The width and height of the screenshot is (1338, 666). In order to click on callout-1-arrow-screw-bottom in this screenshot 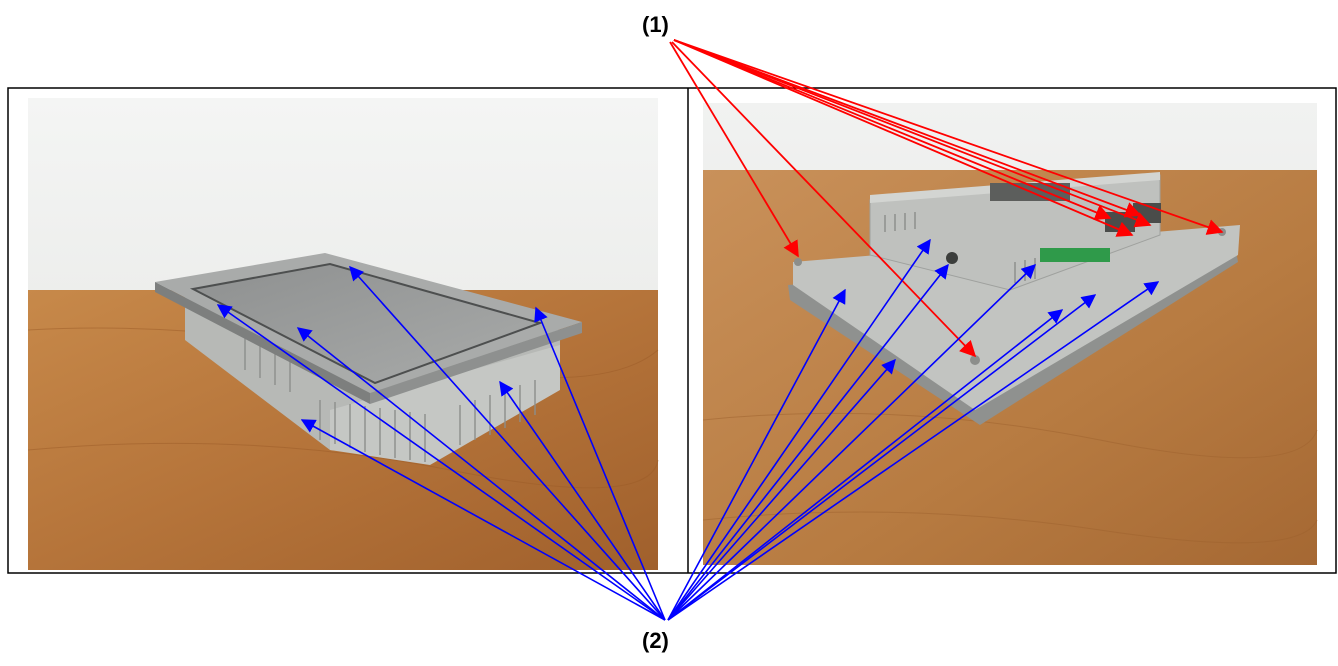, I will do `click(824, 199)`.